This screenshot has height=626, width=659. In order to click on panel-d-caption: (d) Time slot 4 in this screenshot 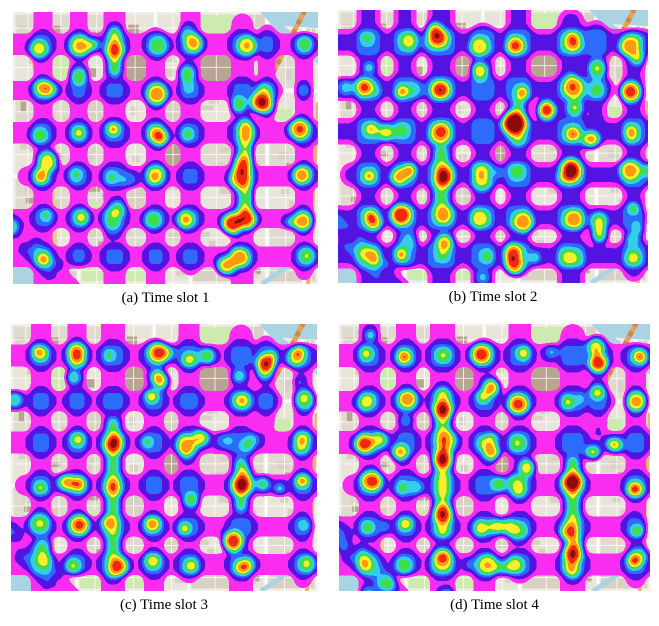, I will do `click(494, 605)`.